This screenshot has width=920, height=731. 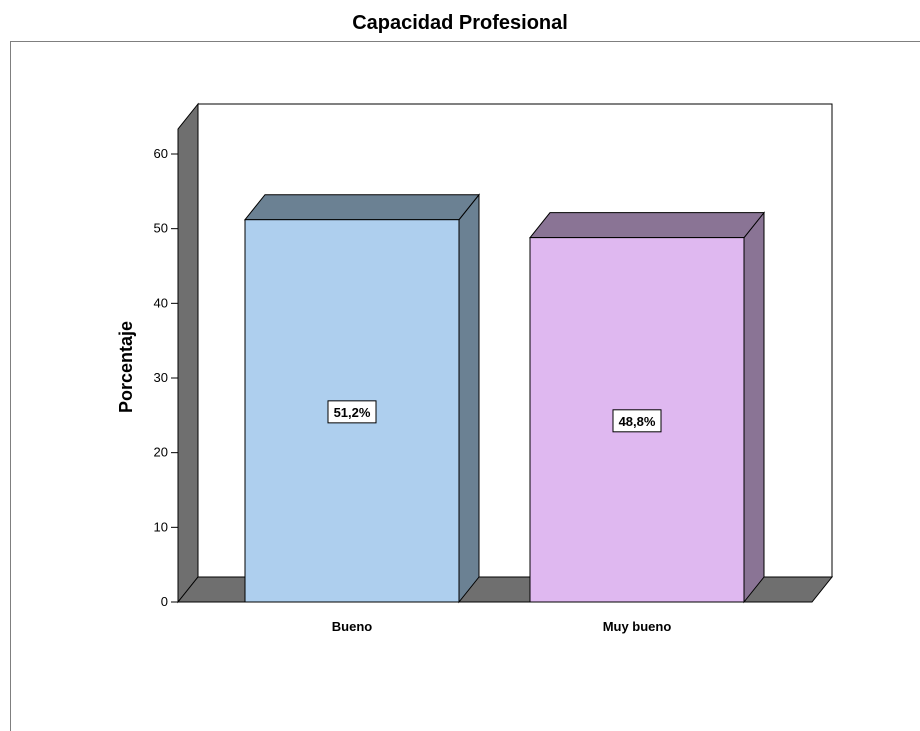 I want to click on y-tick-label: 50, so click(x=161, y=228).